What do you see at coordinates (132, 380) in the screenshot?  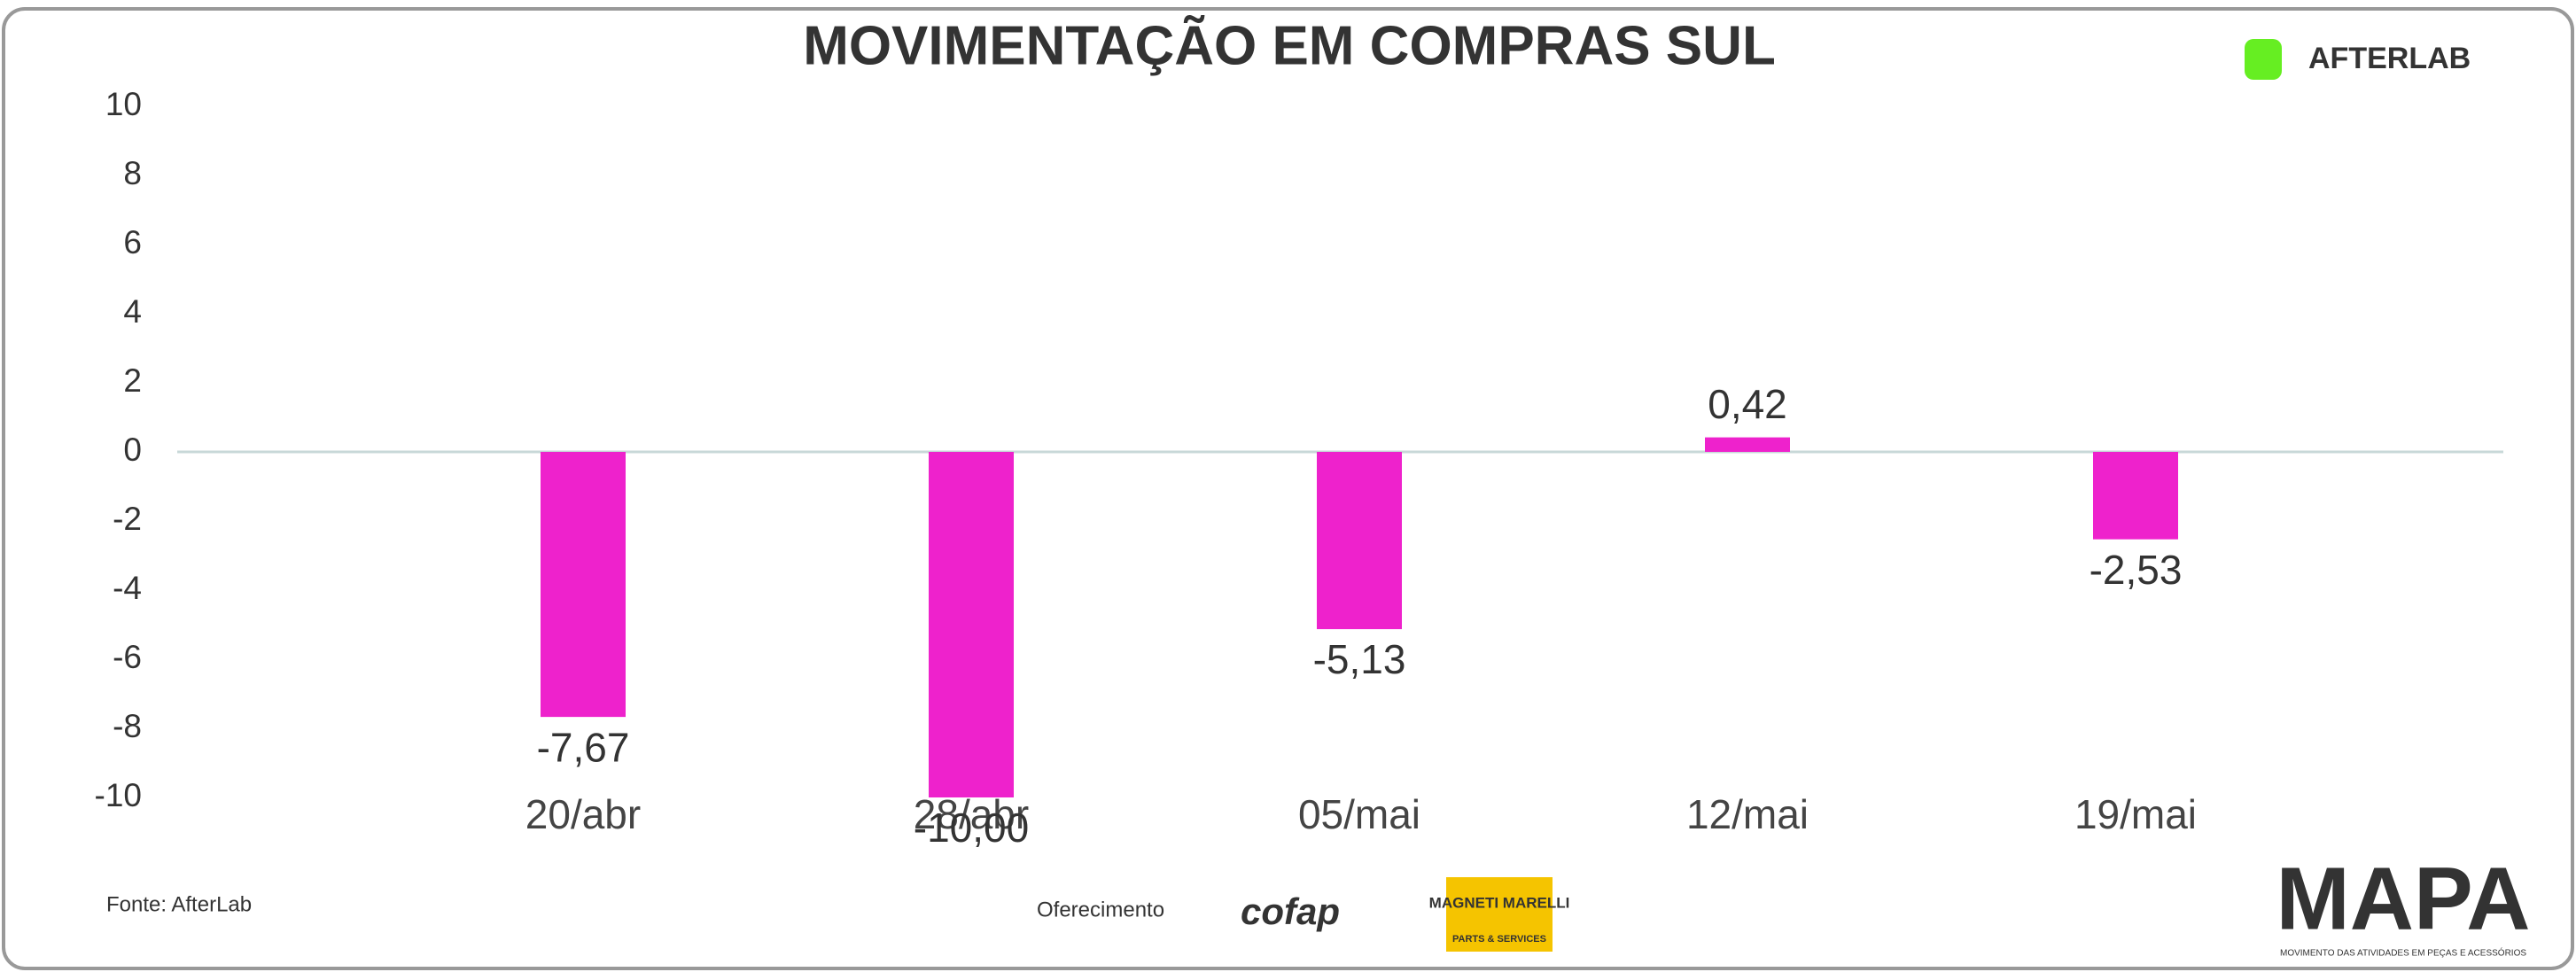 I see `y-tick-label: 2` at bounding box center [132, 380].